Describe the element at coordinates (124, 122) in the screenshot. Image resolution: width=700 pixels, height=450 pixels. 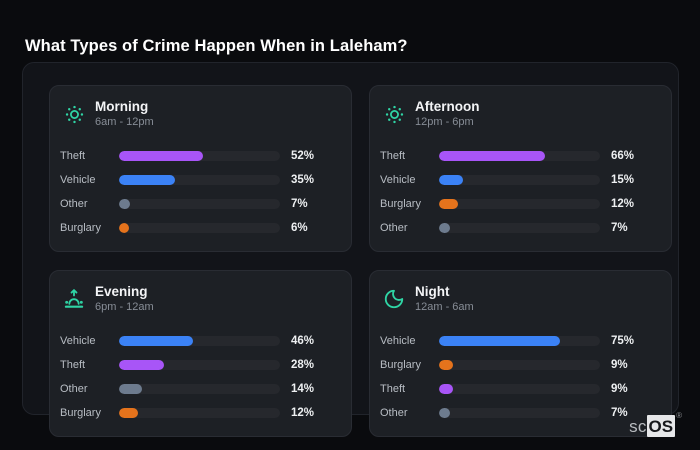
I see `card-time-range: 6am - 12pm` at that location.